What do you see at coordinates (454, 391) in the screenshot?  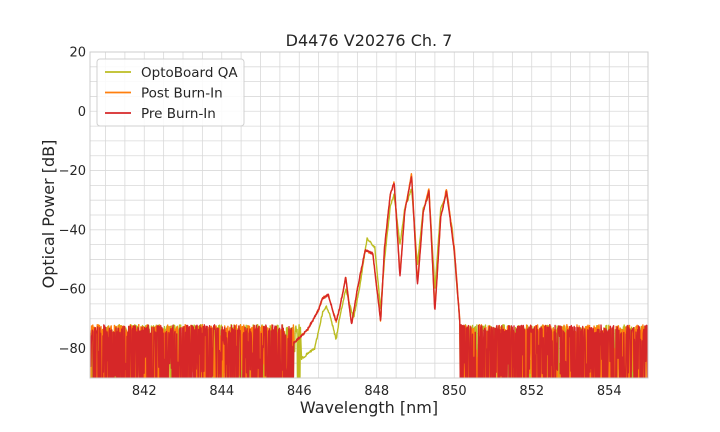 I see `x-tick-label: 850` at bounding box center [454, 391].